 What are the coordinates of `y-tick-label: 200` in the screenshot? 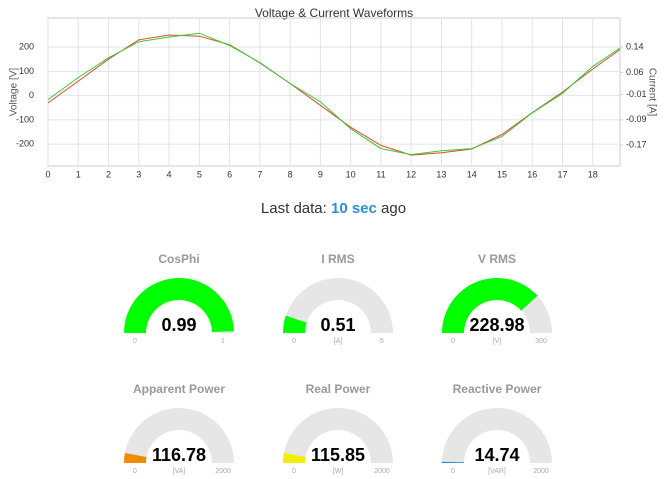 It's located at (26, 46).